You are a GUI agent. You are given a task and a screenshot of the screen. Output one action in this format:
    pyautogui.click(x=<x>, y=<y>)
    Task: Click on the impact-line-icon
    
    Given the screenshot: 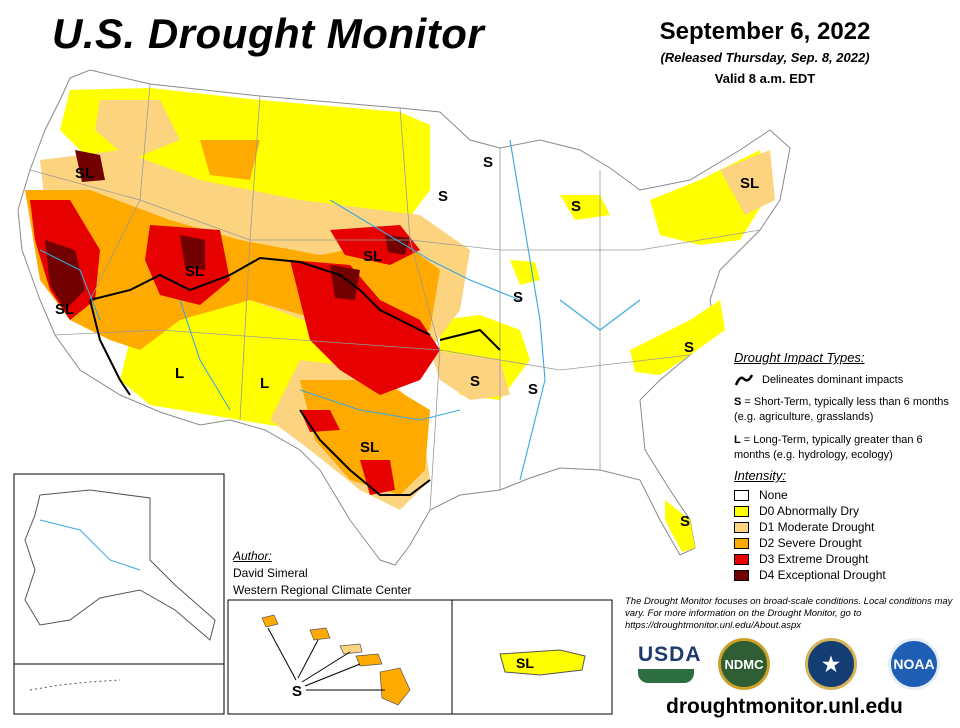 What is the action you would take?
    pyautogui.click(x=744, y=380)
    